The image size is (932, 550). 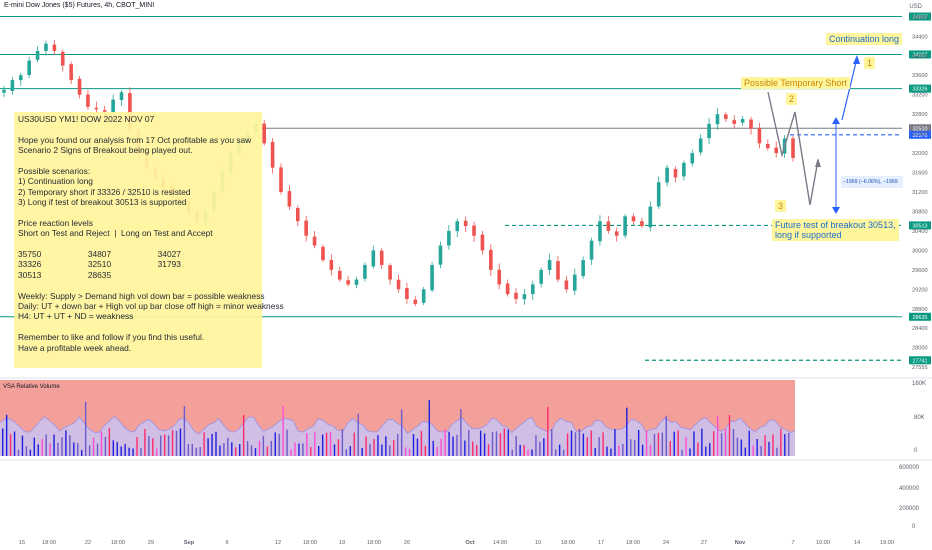 I want to click on measure-arrow-bottom, so click(x=836, y=210).